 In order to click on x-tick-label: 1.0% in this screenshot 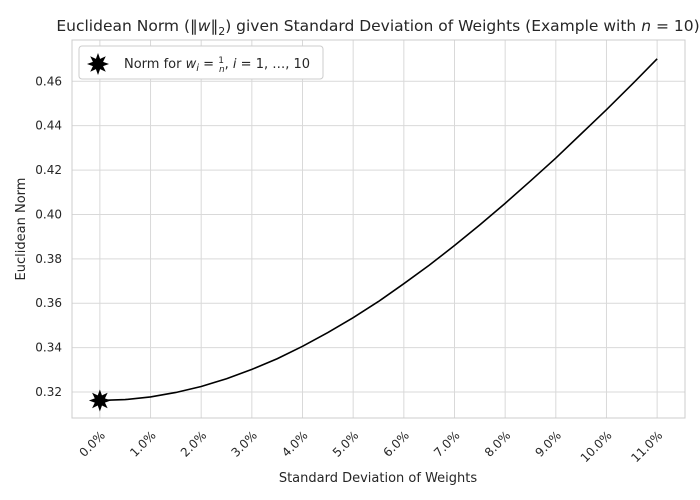, I will do `click(142, 443)`.